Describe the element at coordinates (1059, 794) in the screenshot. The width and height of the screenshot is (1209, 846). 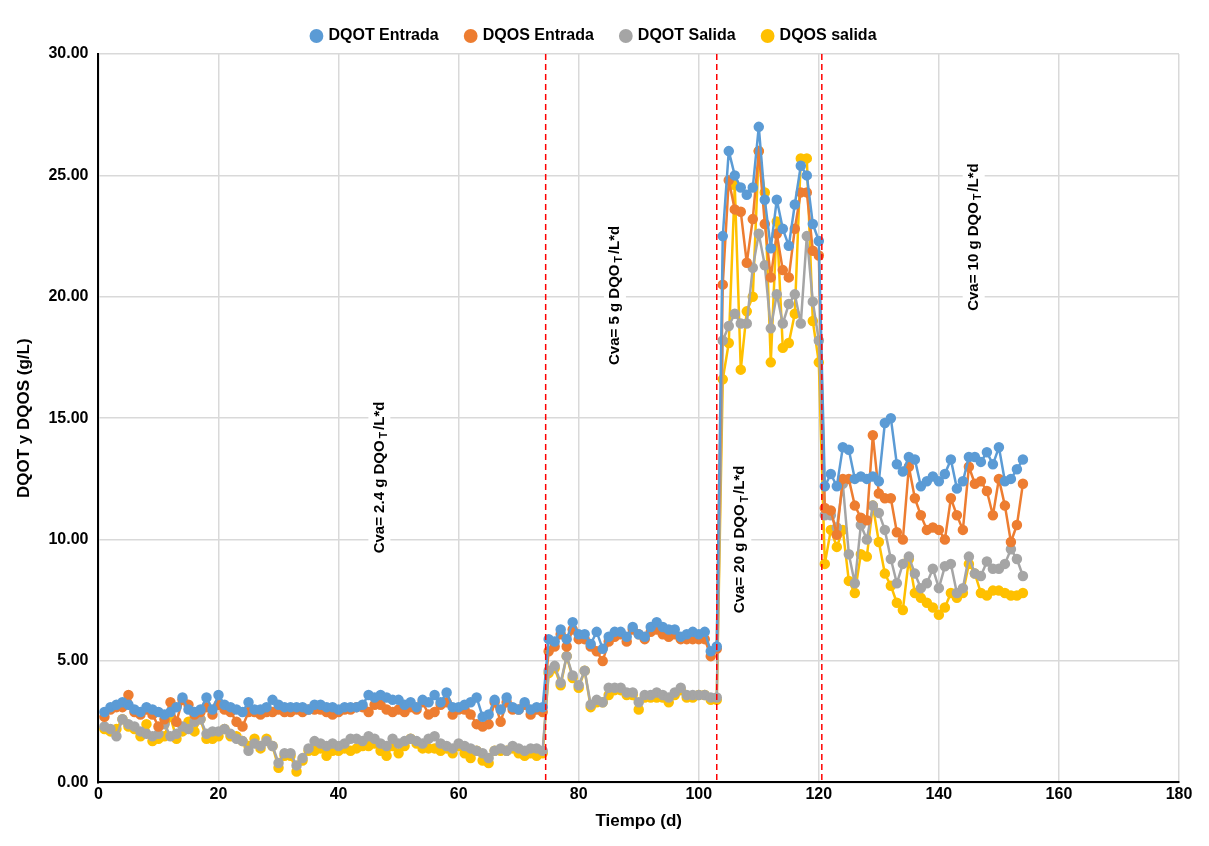
I see `x-tick-label: 160` at that location.